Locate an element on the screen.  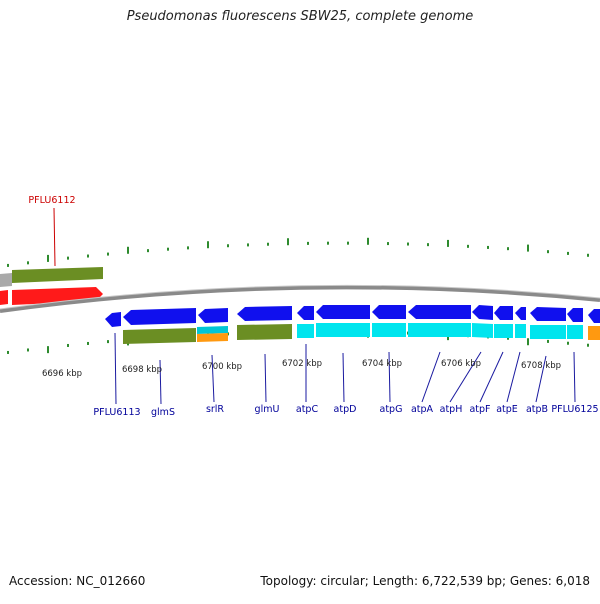
gene-label-atpf: atpF is located at coordinates (479, 409).